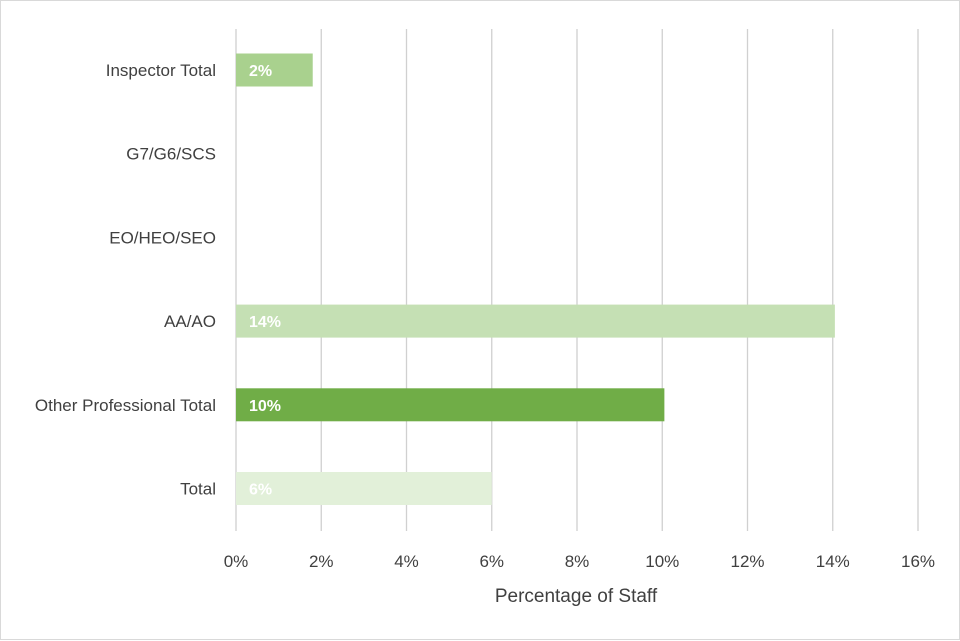 The width and height of the screenshot is (960, 641). What do you see at coordinates (747, 561) in the screenshot?
I see `x-tick-label: 12%` at bounding box center [747, 561].